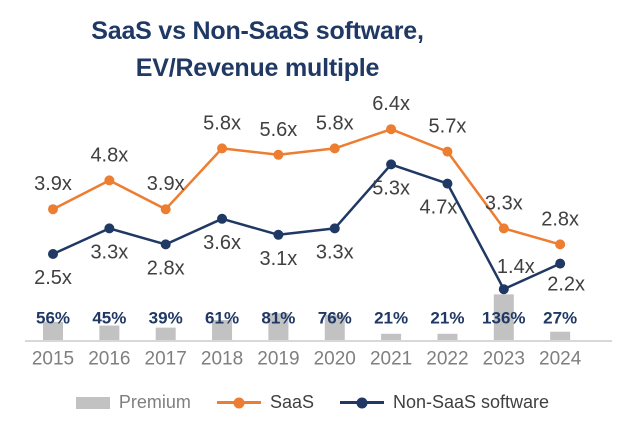 Image resolution: width=625 pixels, height=434 pixels. What do you see at coordinates (222, 243) in the screenshot?
I see `non-saas-data-label: 3.6x` at bounding box center [222, 243].